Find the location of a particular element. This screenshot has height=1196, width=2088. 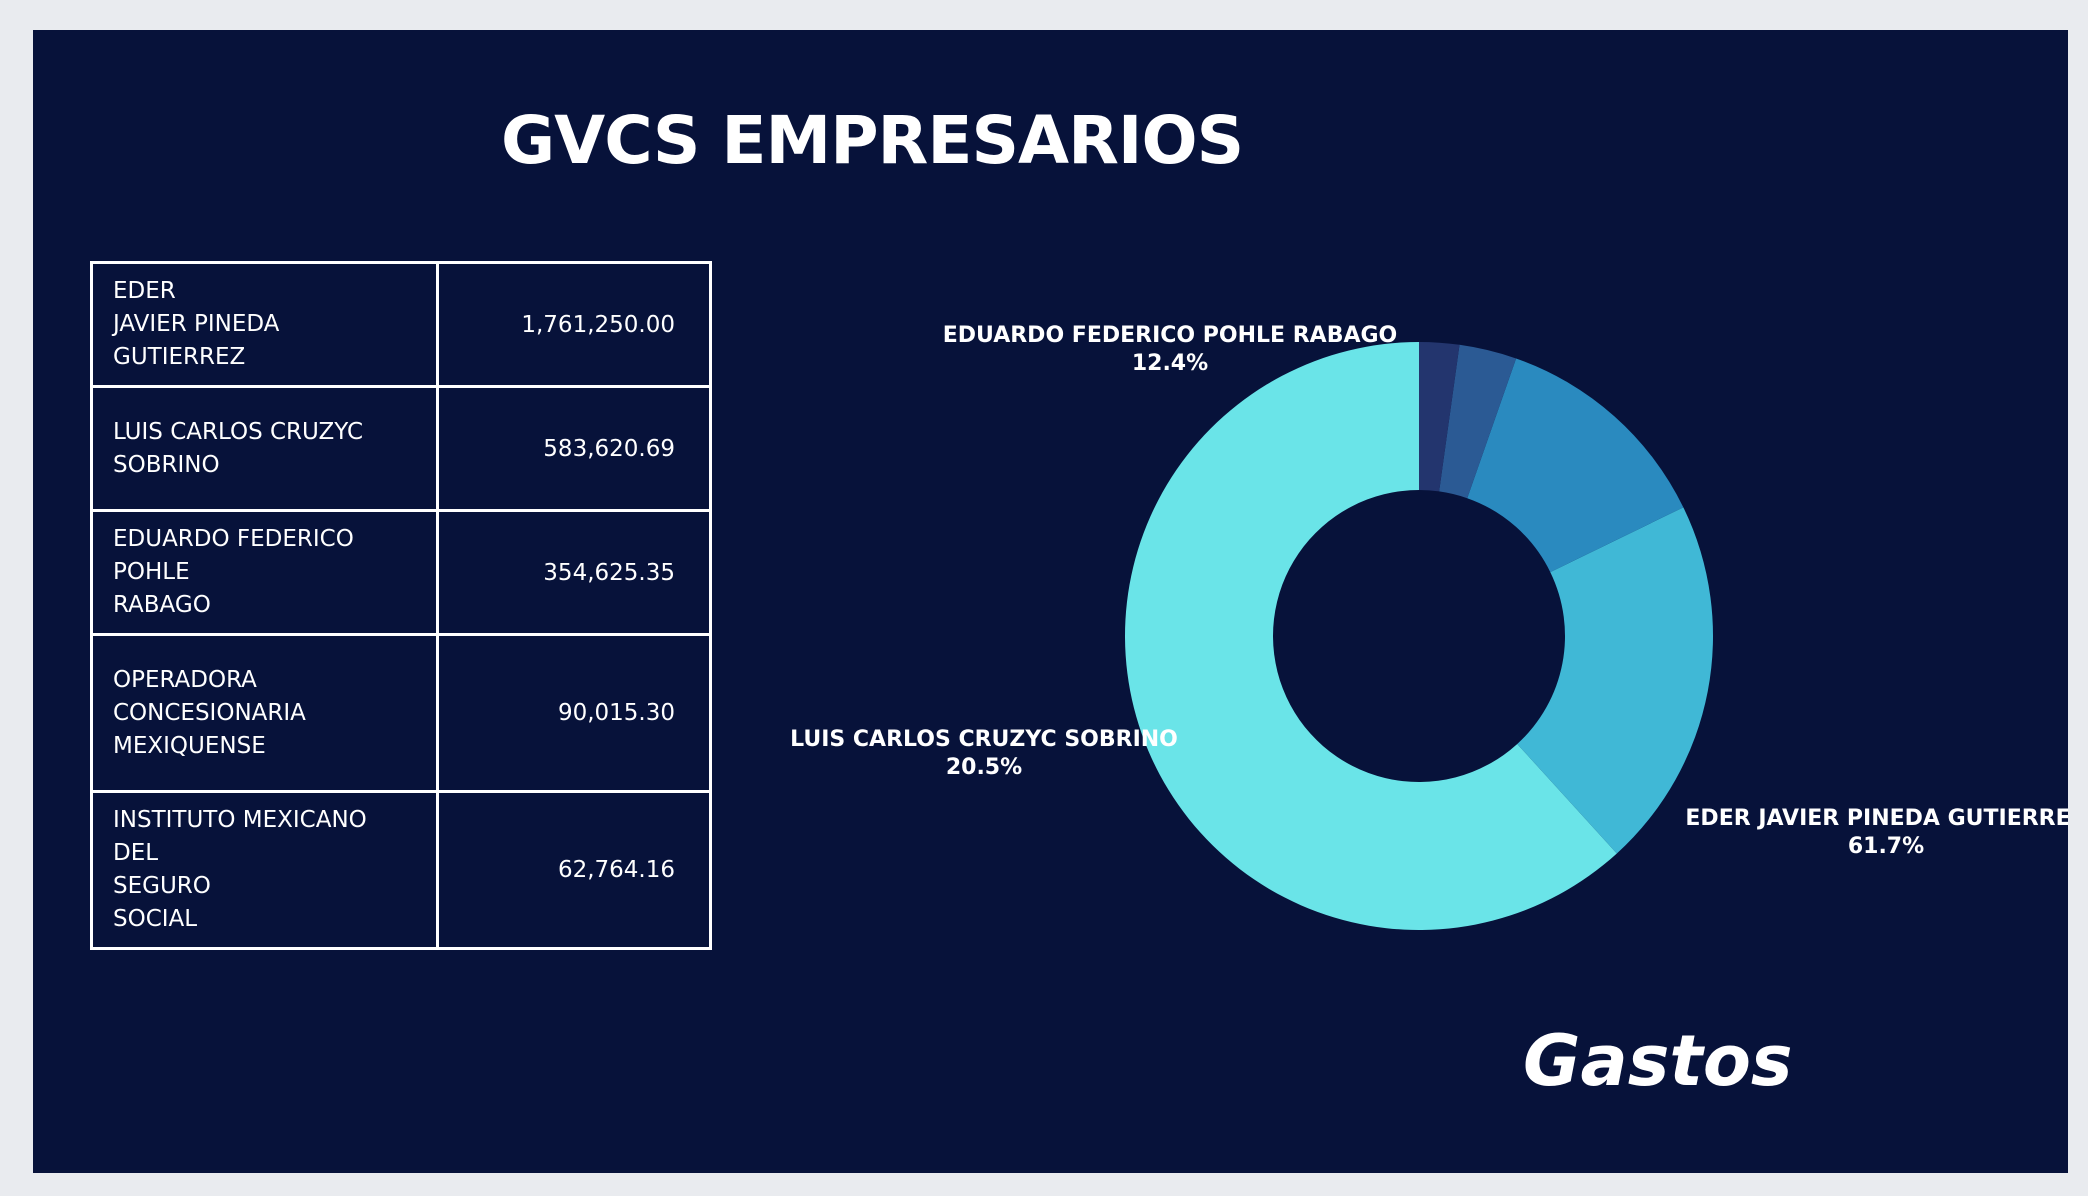

pie-label-percent: 61.7% is located at coordinates (1886, 846).